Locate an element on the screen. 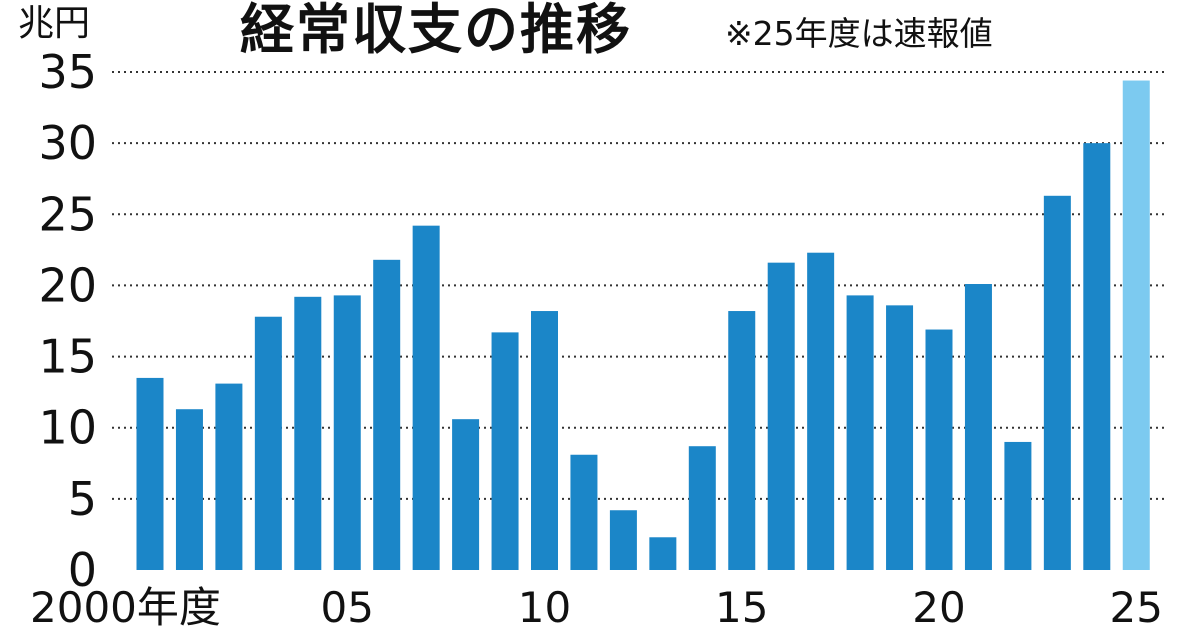 This screenshot has height=630, width=1200. x-tick-label: 05 is located at coordinates (347, 606).